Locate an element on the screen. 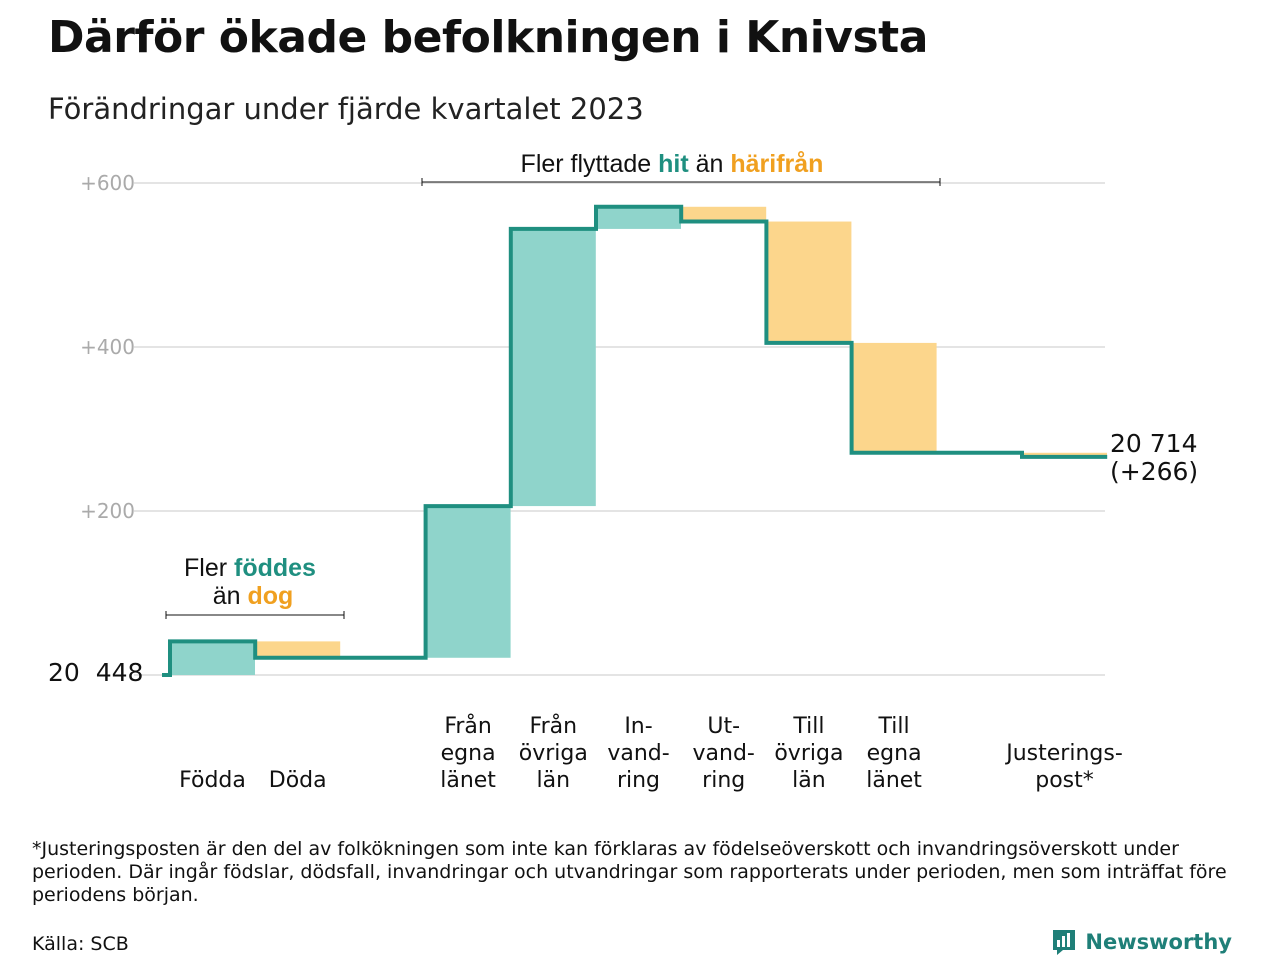  end-change-label: (+266) is located at coordinates (1154, 471).